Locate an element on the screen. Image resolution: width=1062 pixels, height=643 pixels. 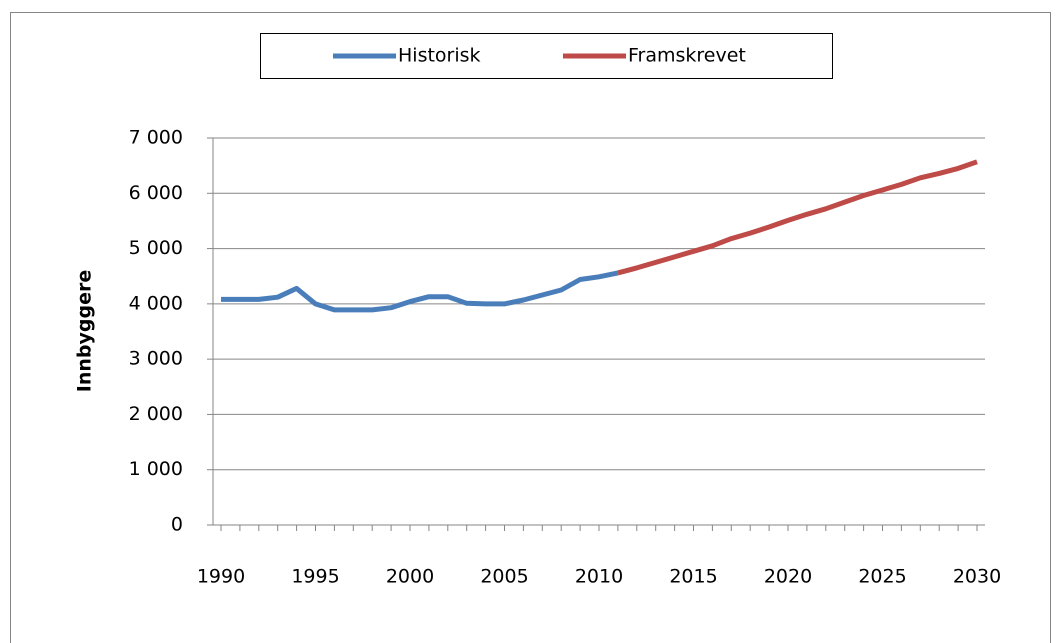
y-axis-title: Innbyggere is located at coordinates (85, 331).